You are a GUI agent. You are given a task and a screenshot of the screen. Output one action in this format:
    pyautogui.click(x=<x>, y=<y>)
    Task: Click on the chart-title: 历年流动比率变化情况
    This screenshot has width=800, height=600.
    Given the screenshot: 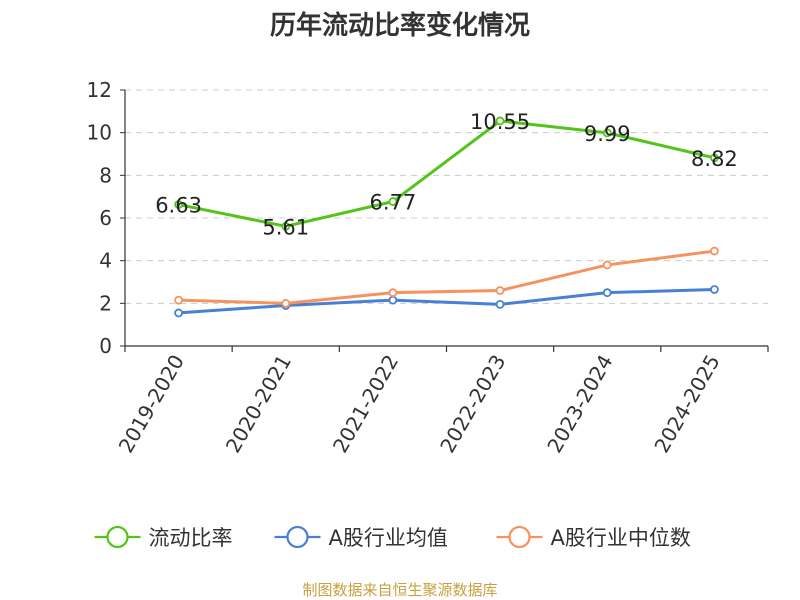 What is the action you would take?
    pyautogui.click(x=400, y=25)
    